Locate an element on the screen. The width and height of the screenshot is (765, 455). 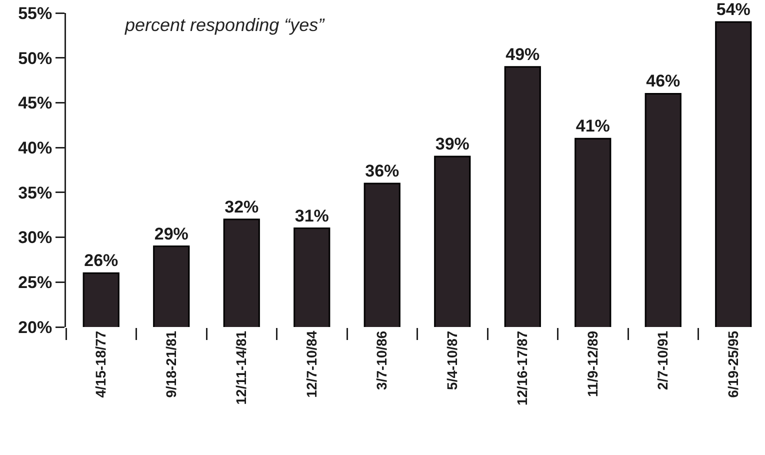
data-label: 29% is located at coordinates (171, 234).